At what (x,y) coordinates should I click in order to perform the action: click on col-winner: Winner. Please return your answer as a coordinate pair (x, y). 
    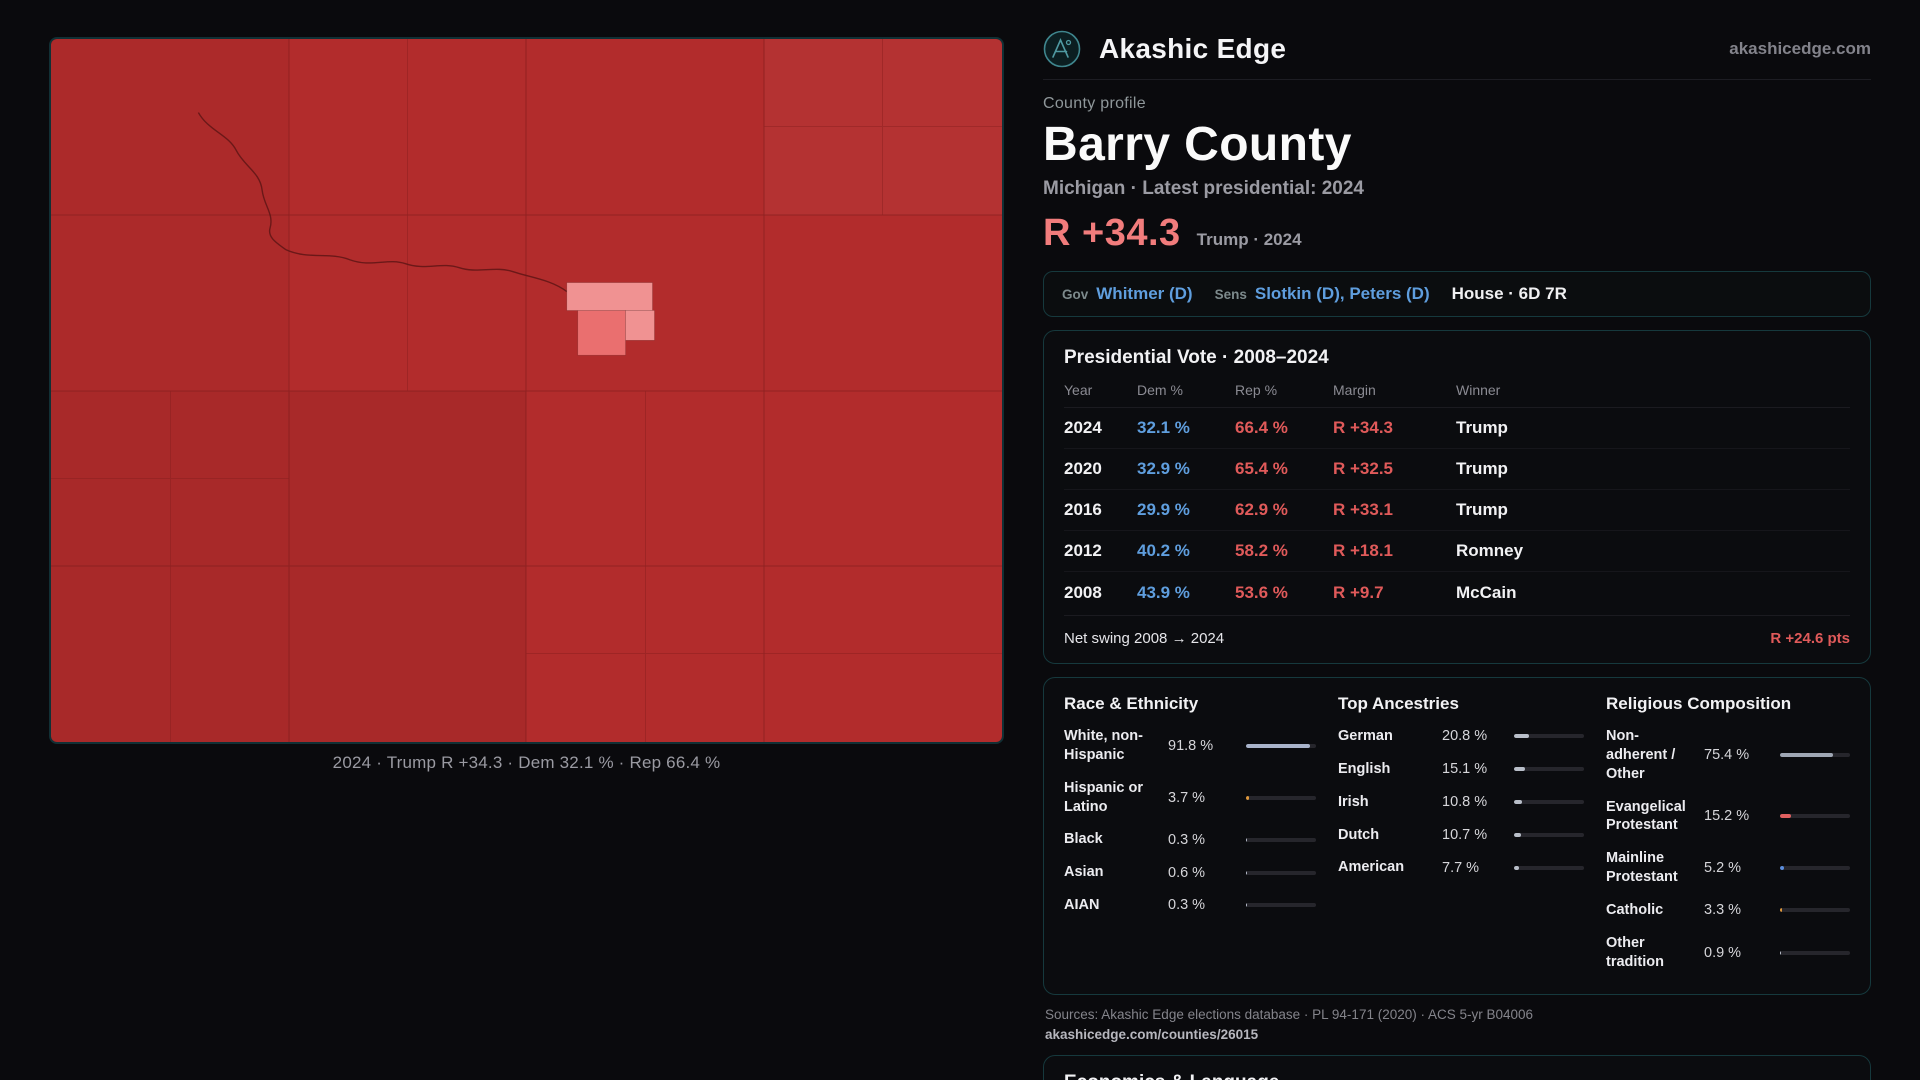
    Looking at the image, I should click on (1478, 390).